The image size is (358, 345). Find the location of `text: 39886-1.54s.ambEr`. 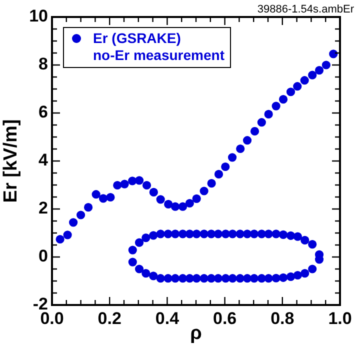

text: 39886-1.54s.ambEr is located at coordinates (305, 10).